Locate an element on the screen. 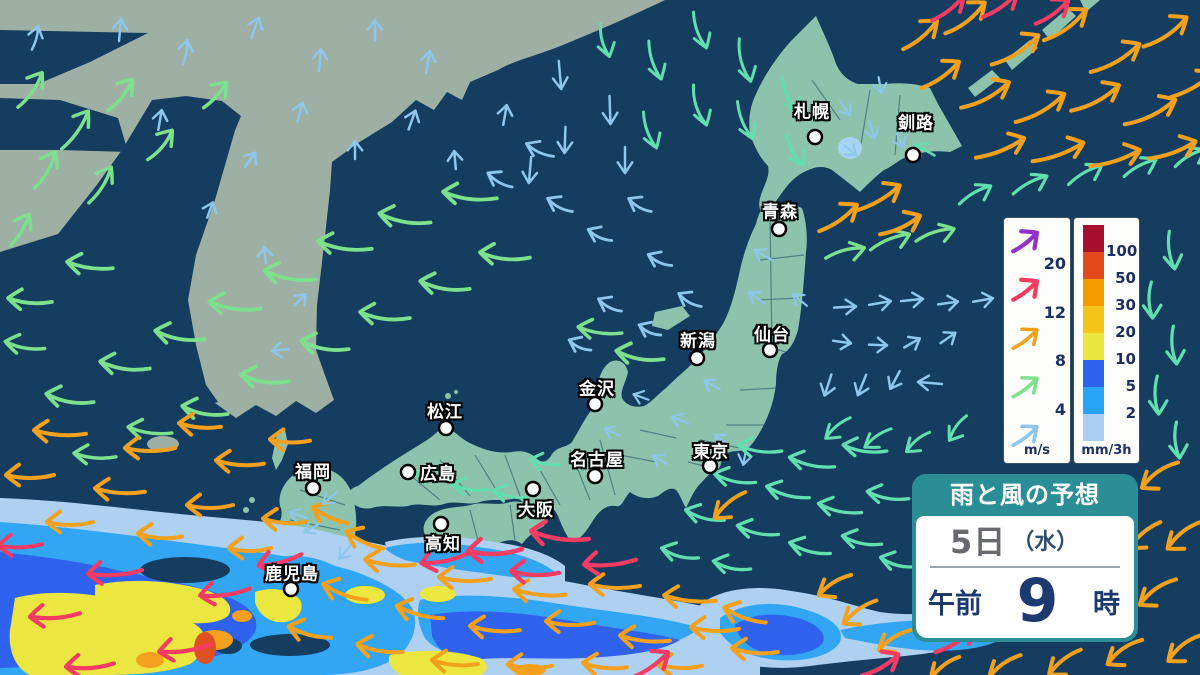 The image size is (1200, 675). wind-legend-arrows is located at coordinates (1025, 338).